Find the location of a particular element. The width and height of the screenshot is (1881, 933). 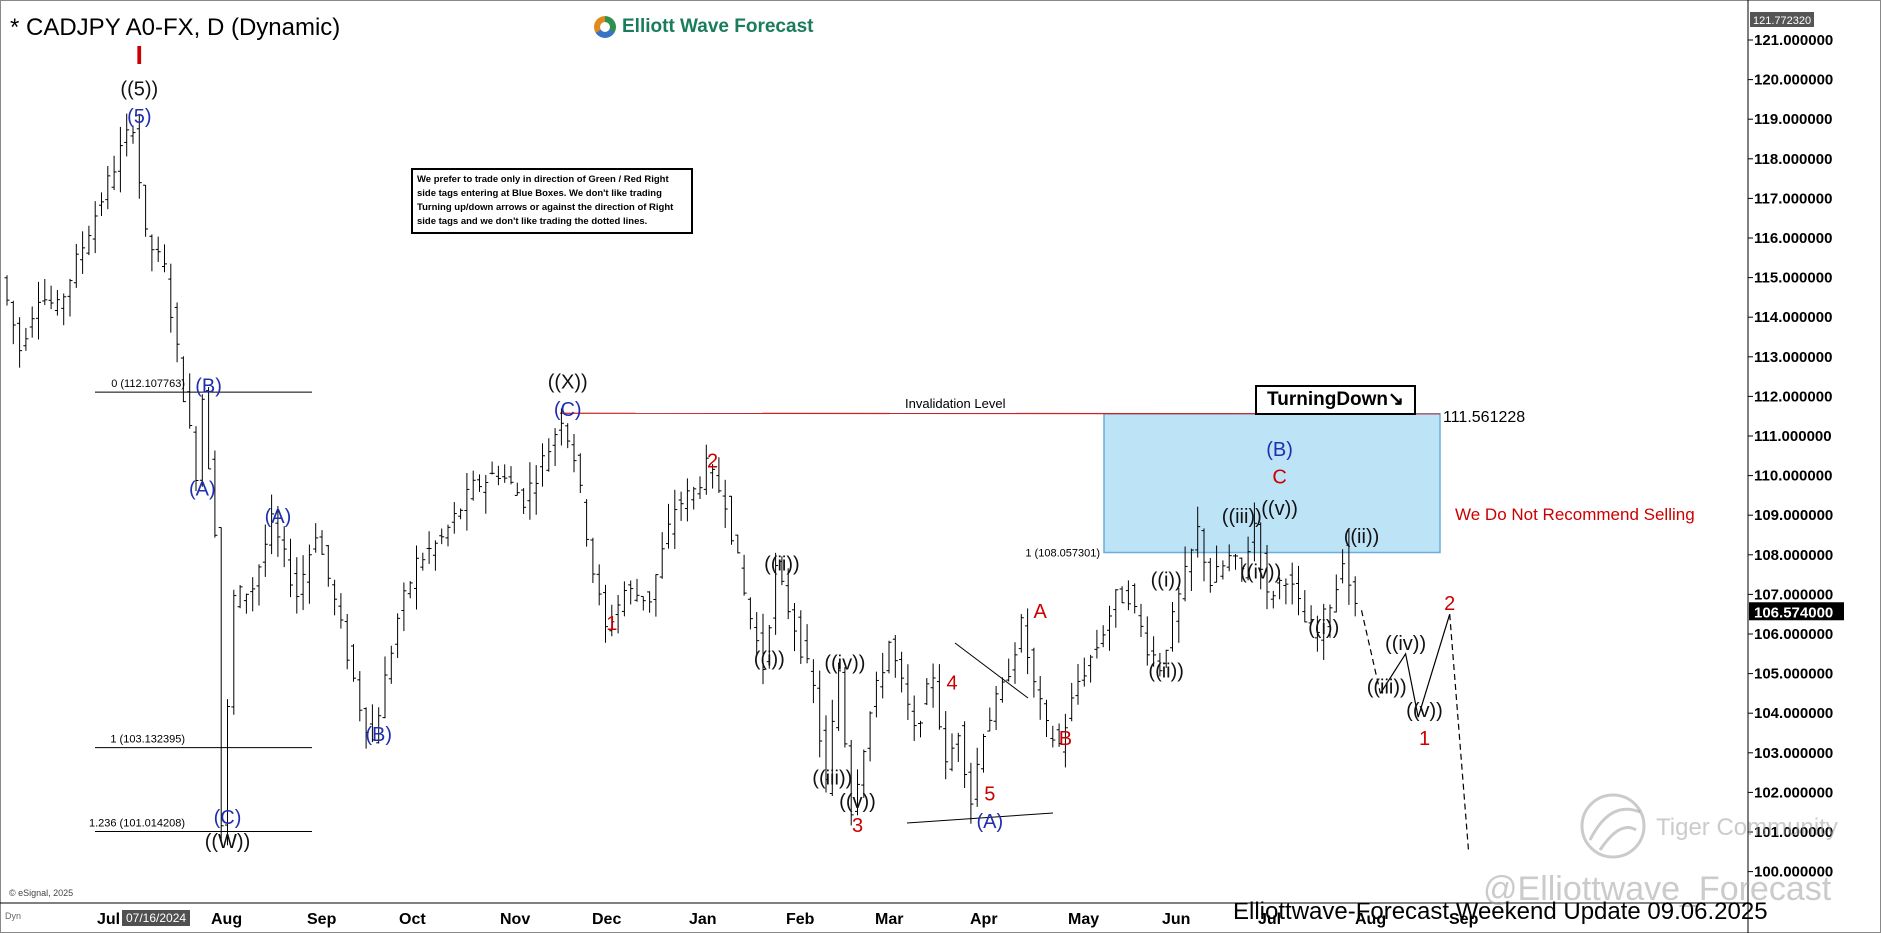

blue-box-top-value: 111.561228 is located at coordinates (1484, 417).